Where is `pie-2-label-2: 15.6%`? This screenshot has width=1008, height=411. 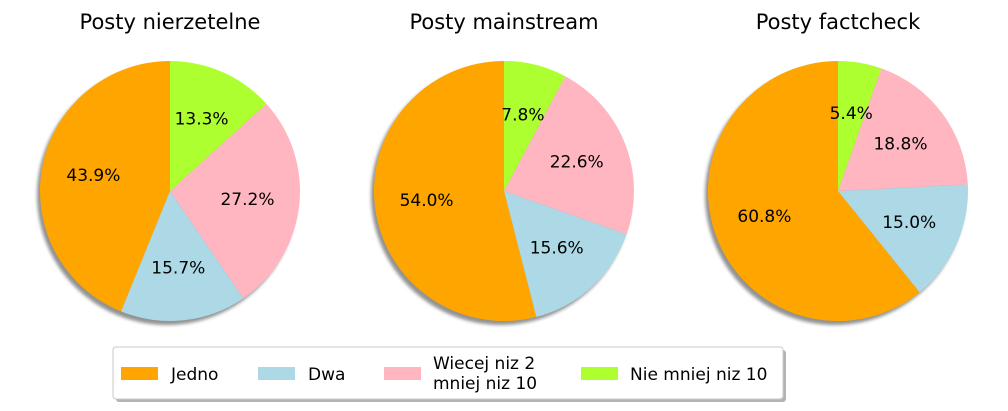
pie-2-label-2: 15.6% is located at coordinates (557, 249).